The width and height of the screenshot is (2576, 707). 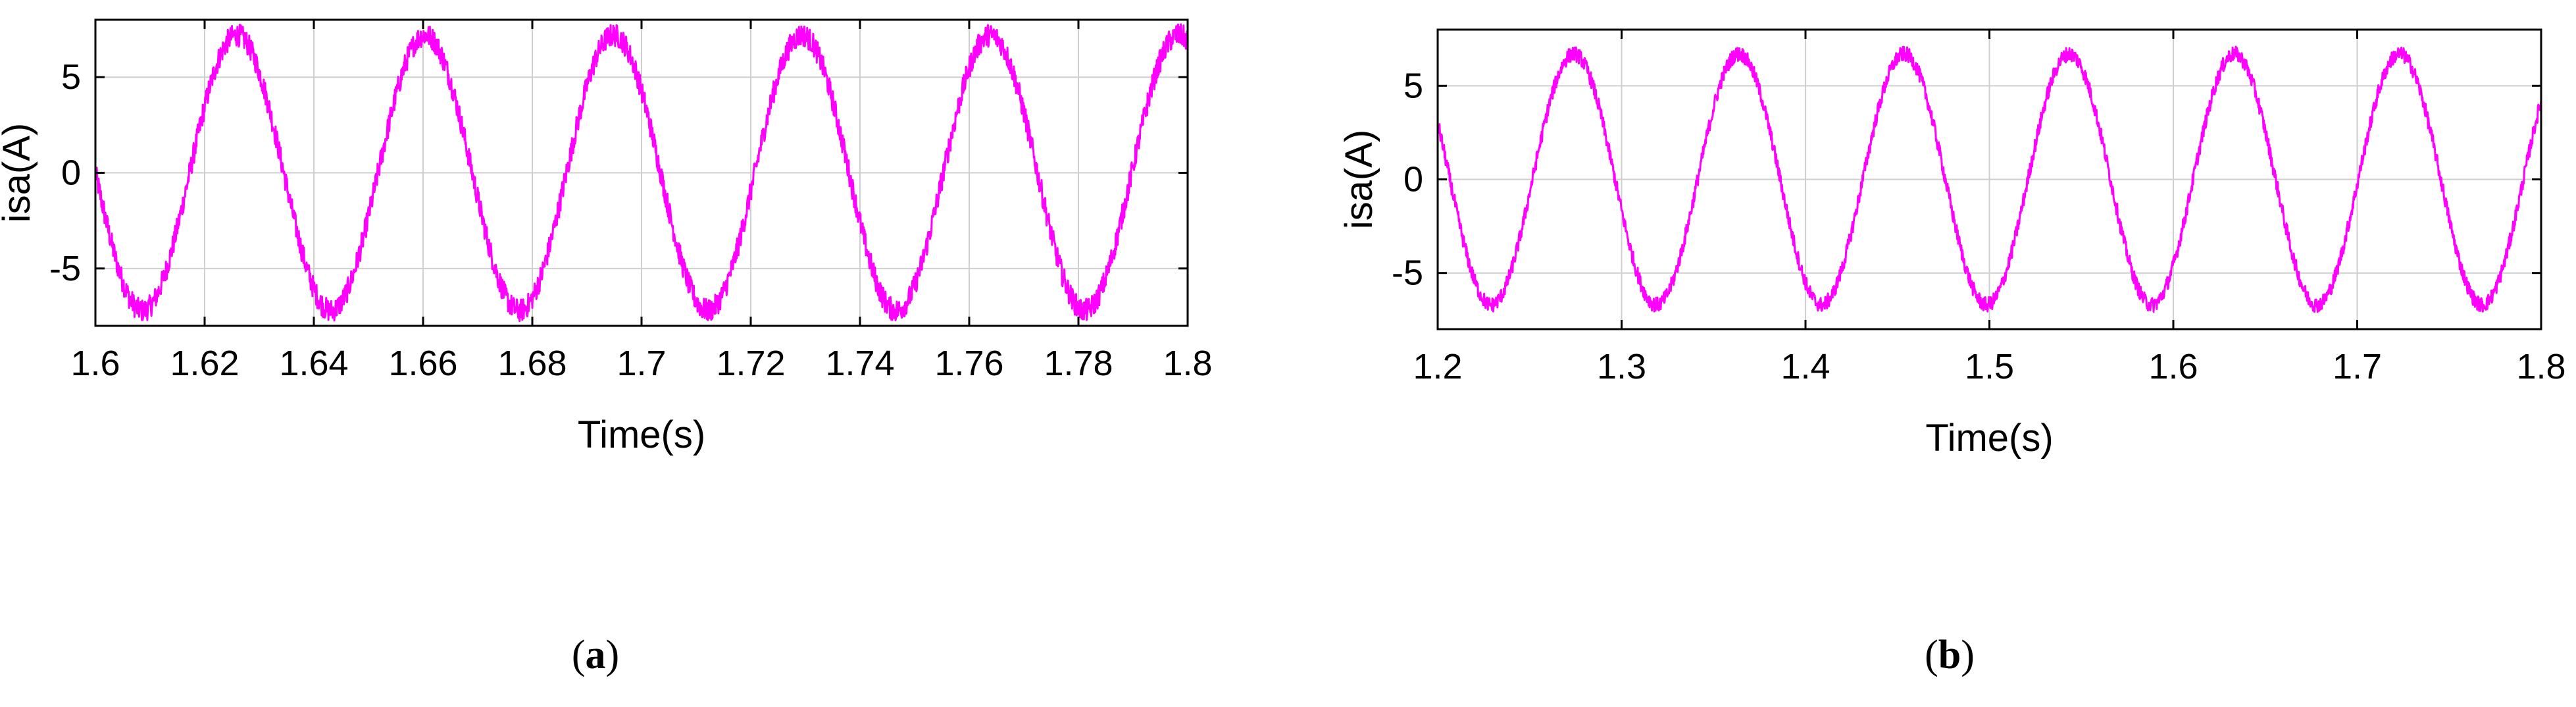 I want to click on x-tick-label: 1.78, so click(x=1078, y=364).